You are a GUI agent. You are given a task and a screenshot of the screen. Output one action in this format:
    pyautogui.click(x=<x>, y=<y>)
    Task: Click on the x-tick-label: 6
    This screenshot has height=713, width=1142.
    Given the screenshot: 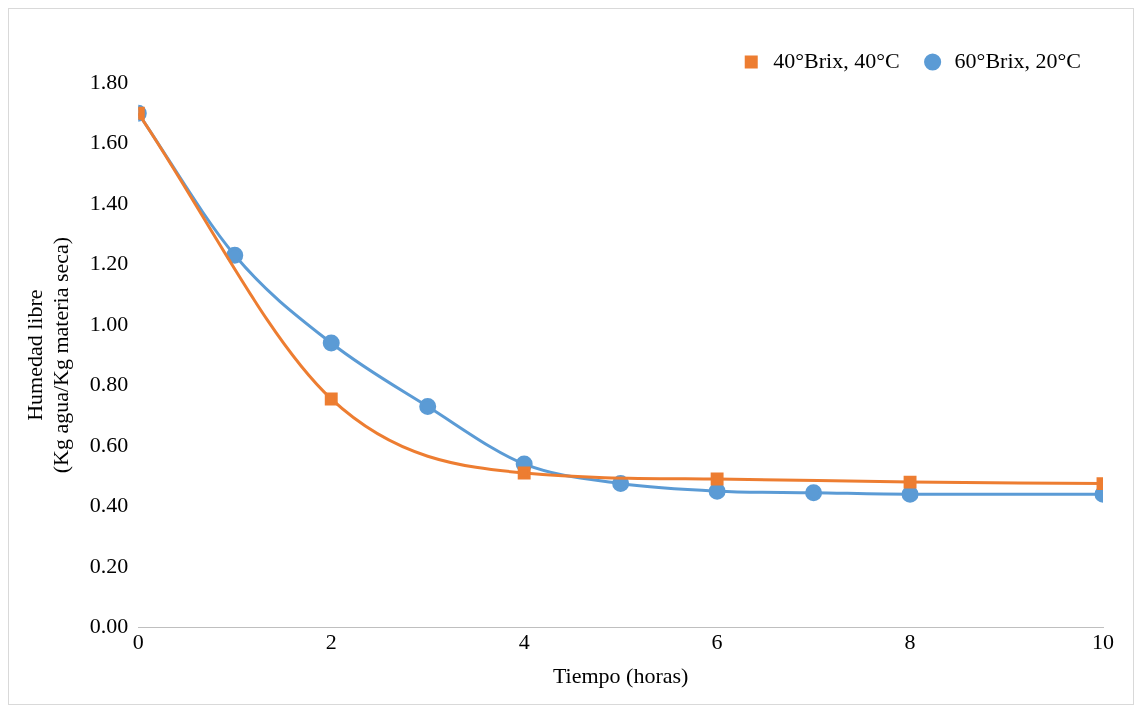 What is the action you would take?
    pyautogui.click(x=717, y=642)
    